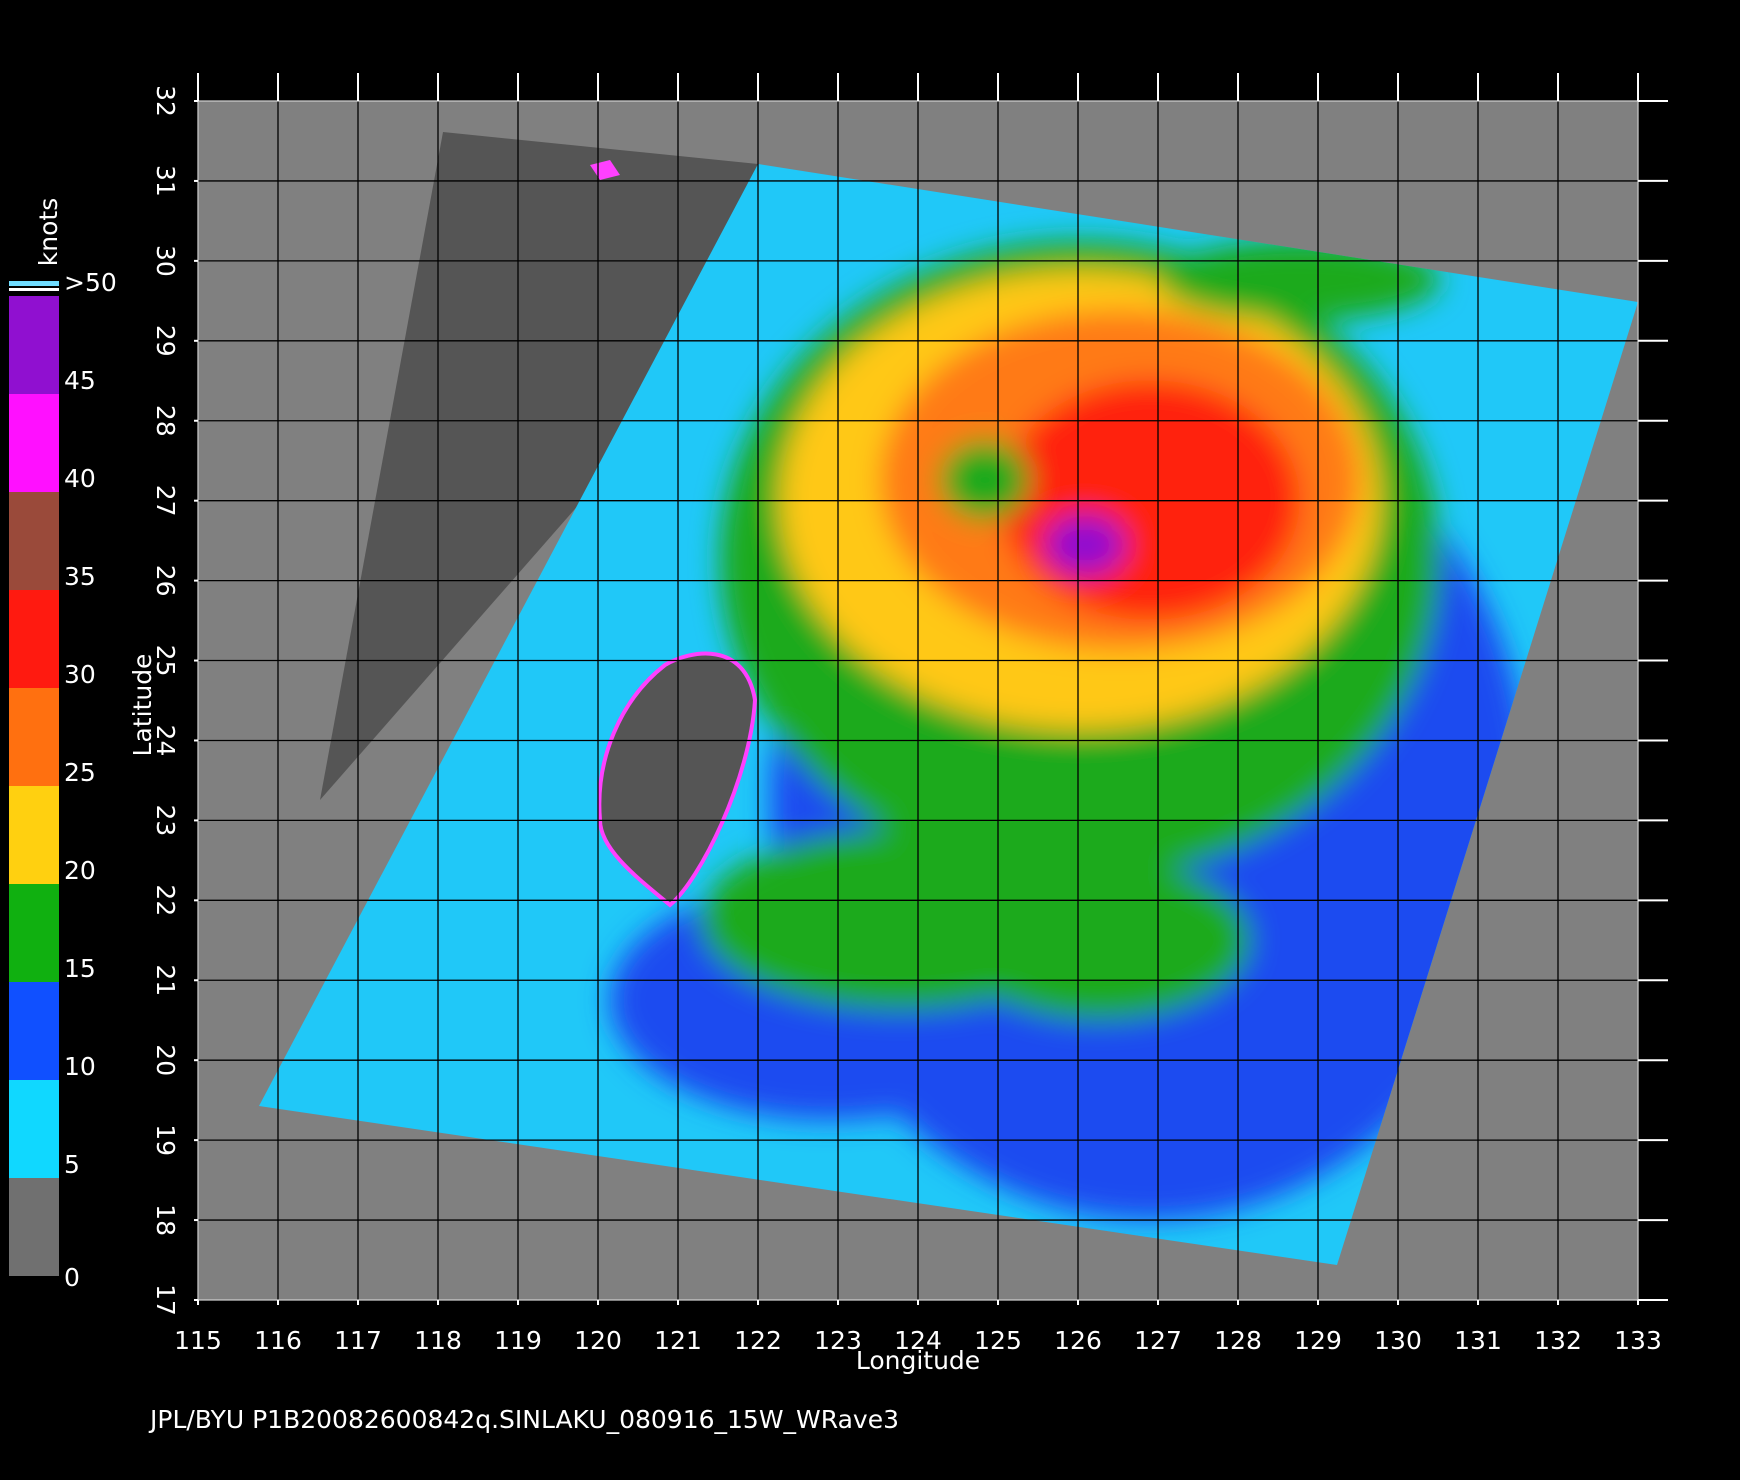 Image resolution: width=1740 pixels, height=1480 pixels. Describe the element at coordinates (72, 1277) in the screenshot. I see `colorbar-tick-label: 0` at that location.